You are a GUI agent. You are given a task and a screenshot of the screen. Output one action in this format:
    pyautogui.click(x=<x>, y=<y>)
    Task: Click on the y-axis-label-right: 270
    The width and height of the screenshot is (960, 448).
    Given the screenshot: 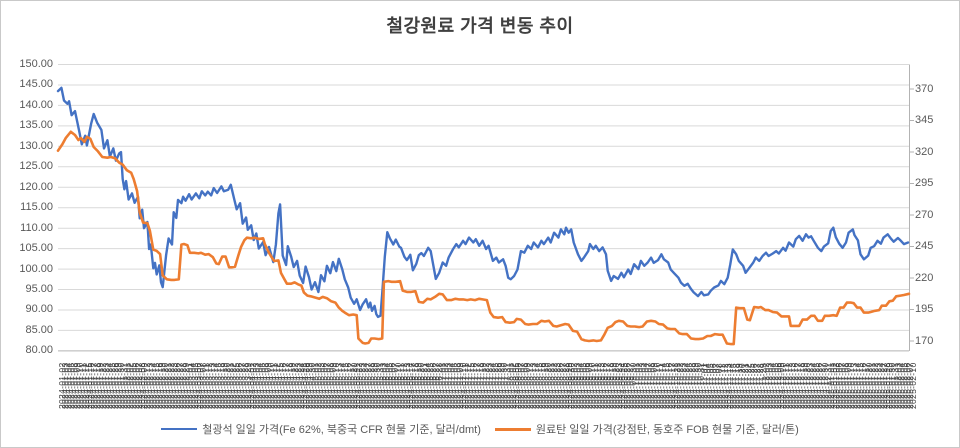 What is the action you would take?
    pyautogui.click(x=924, y=214)
    